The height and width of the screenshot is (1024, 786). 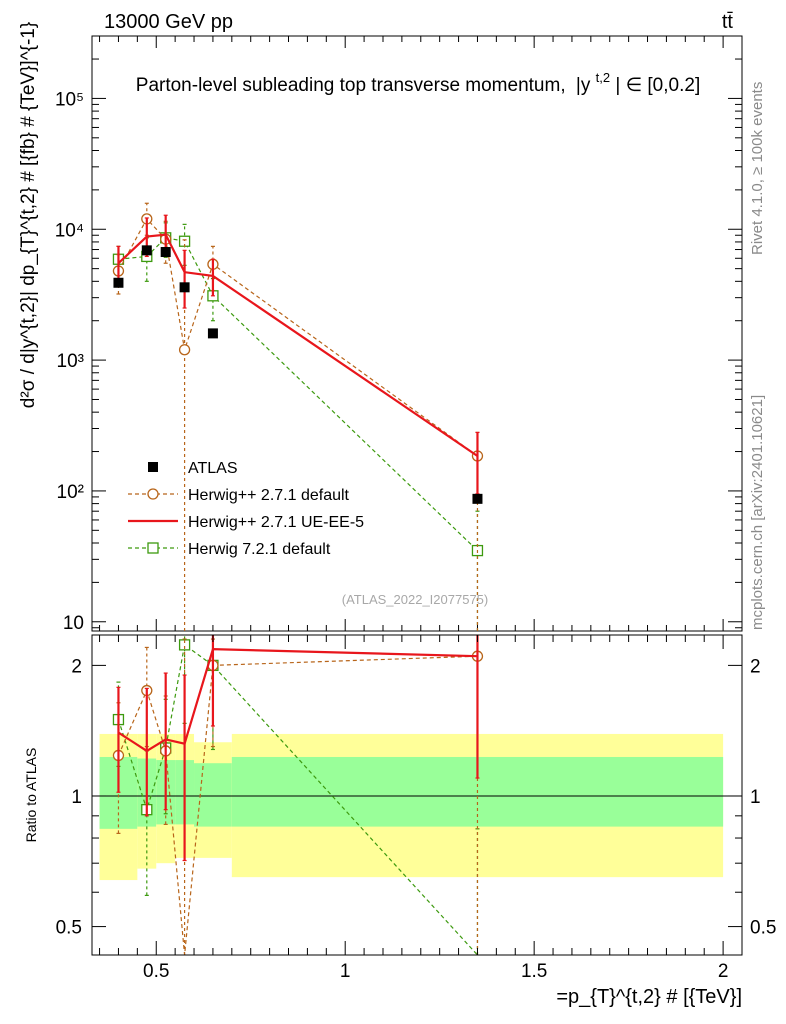 I want to click on legend-label-herwigpp_default: Herwig++ 2.7.1 default, so click(x=269, y=495).